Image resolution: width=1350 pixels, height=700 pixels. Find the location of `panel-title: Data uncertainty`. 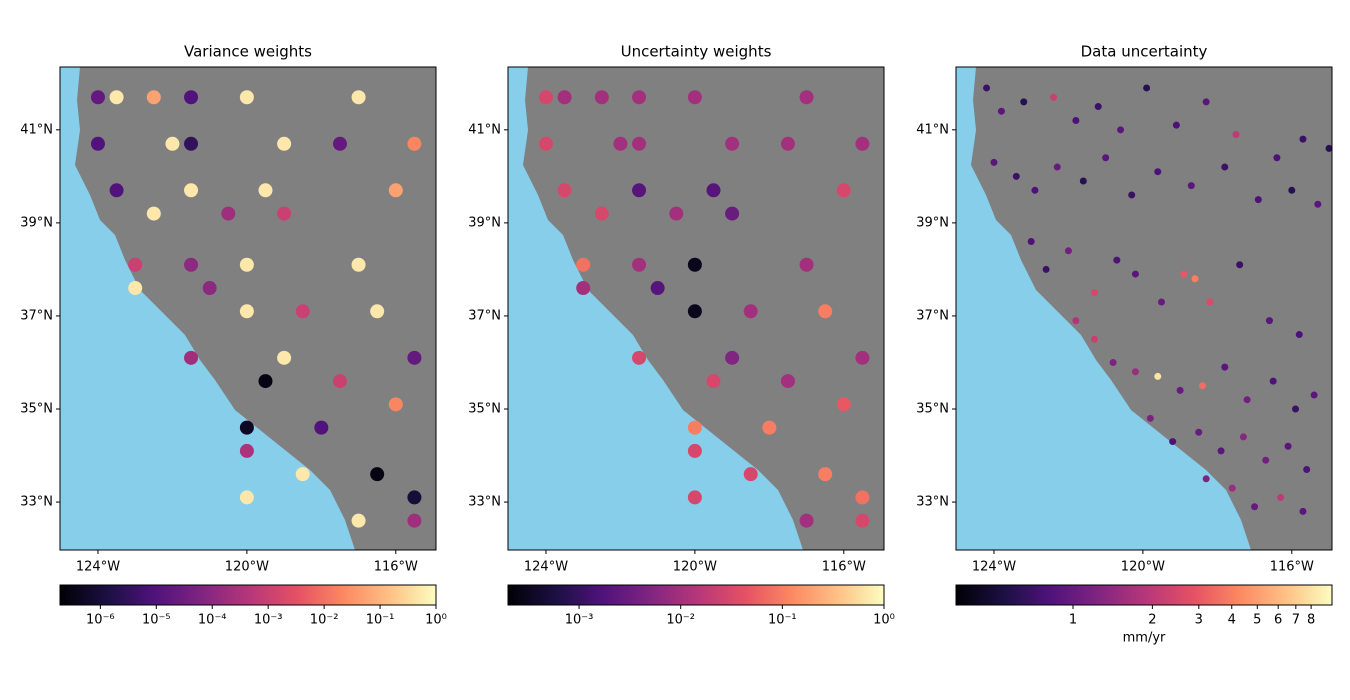

panel-title: Data uncertainty is located at coordinates (1144, 52).